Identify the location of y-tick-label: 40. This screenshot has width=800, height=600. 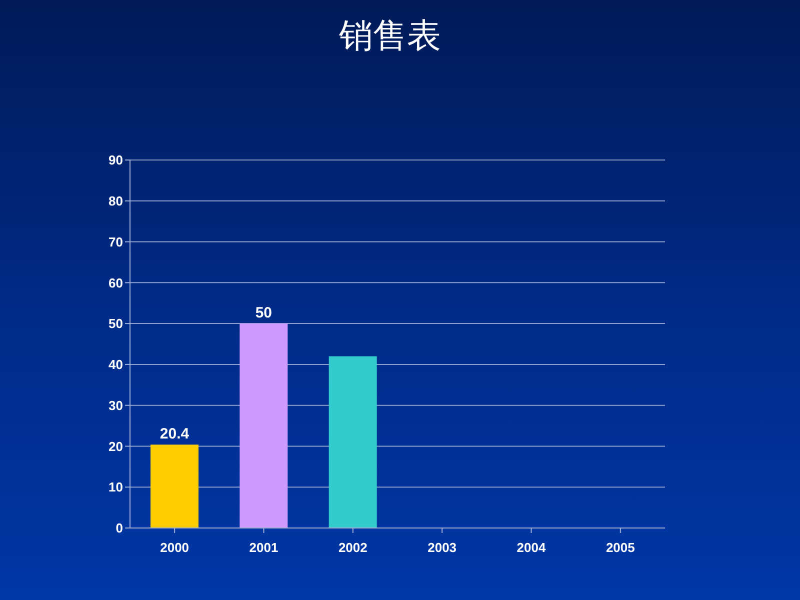
(115, 364).